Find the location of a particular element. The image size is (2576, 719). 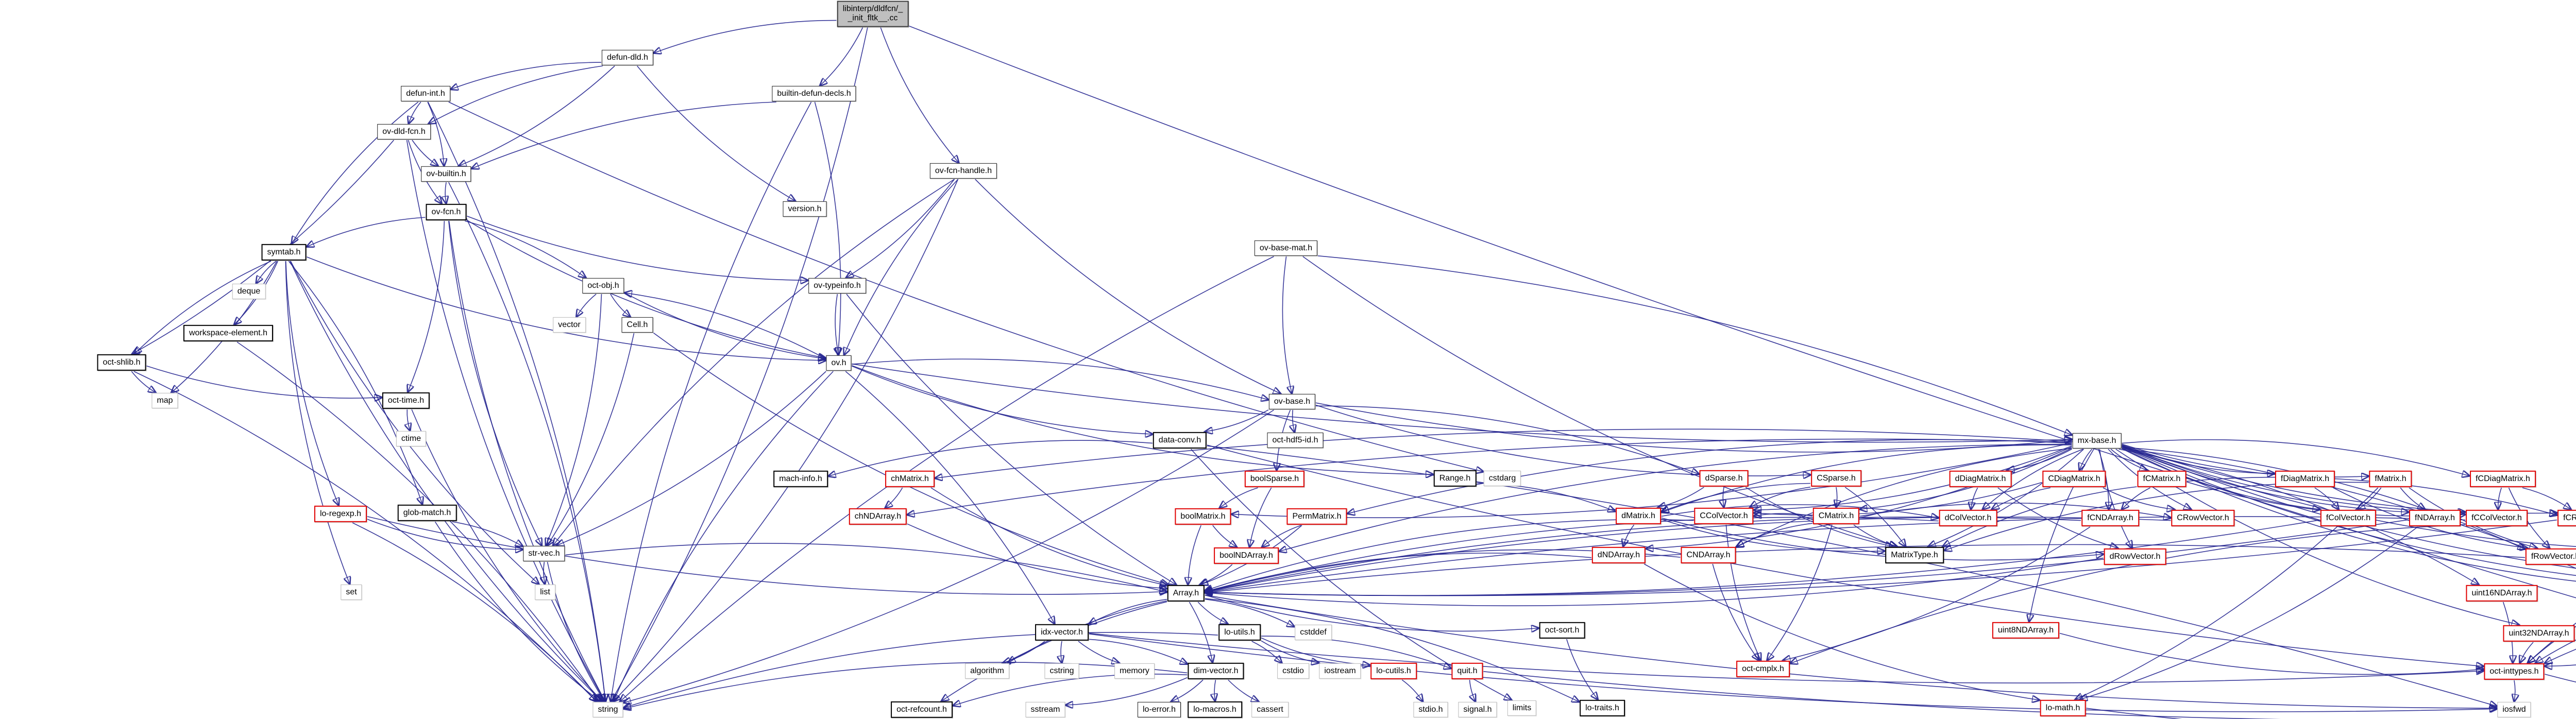

graph-node-mx-base-h: mx-base.h is located at coordinates (2097, 441).